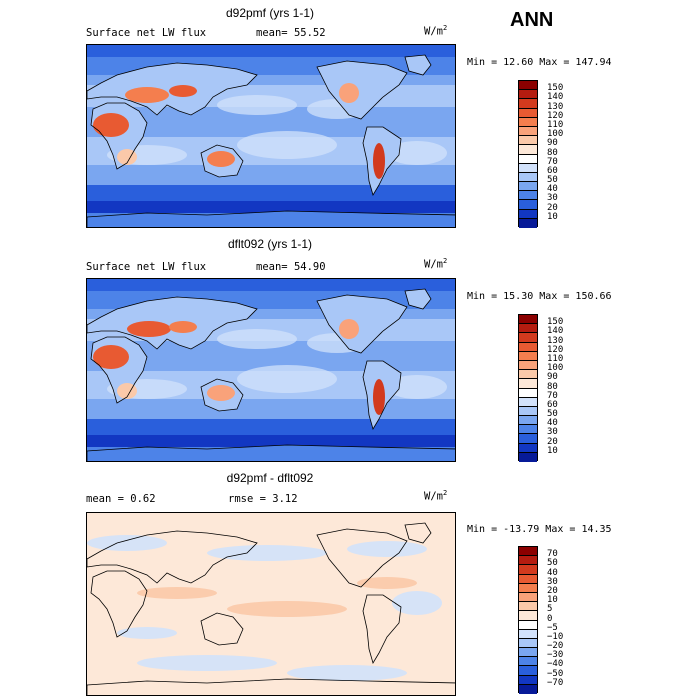  I want to click on panel-1-mean: mean= 55.52, so click(291, 33).